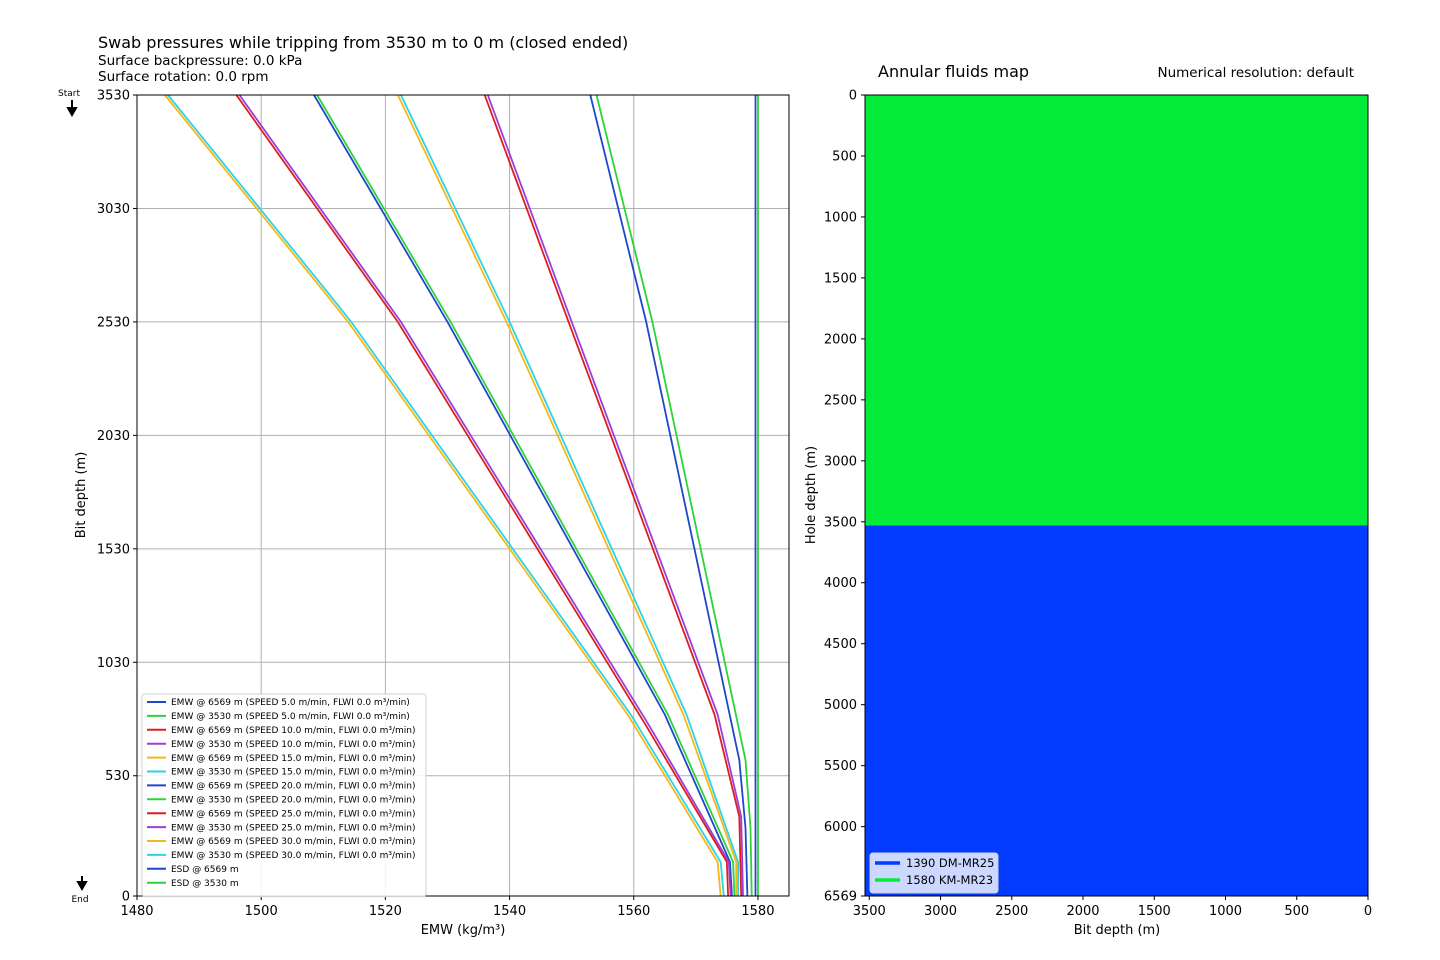  What do you see at coordinates (811, 495) in the screenshot?
I see `right-y-axis-label: Hole depth (m)` at bounding box center [811, 495].